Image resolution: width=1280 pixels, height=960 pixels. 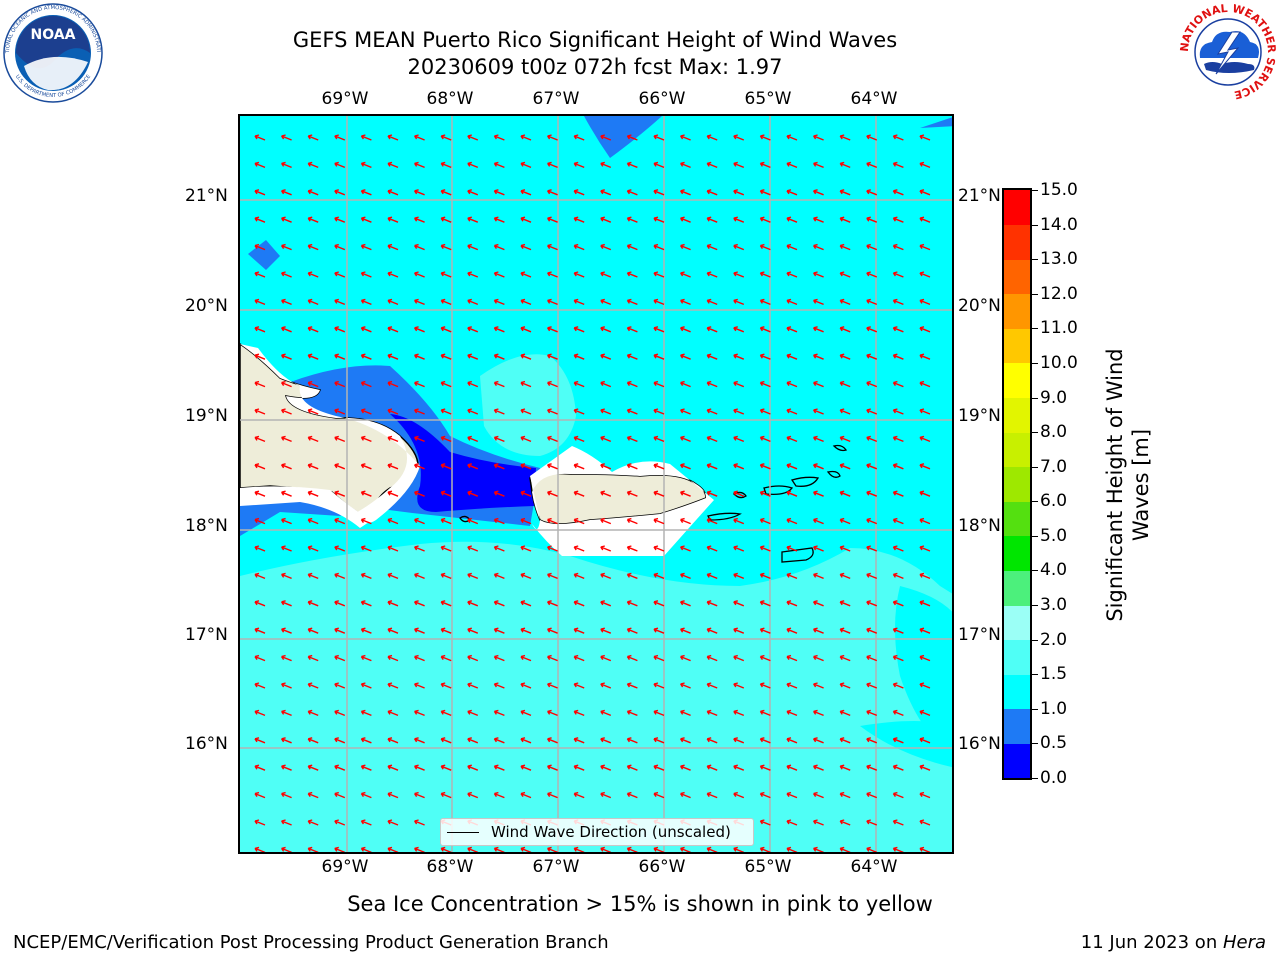 What do you see at coordinates (611, 832) in the screenshot?
I see `legend-label: Wind Wave Direction (unscaled)` at bounding box center [611, 832].